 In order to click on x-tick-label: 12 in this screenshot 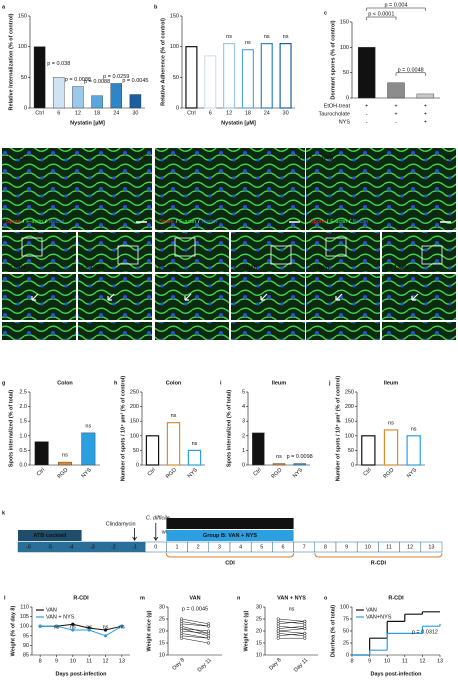, I will do `click(78, 113)`.